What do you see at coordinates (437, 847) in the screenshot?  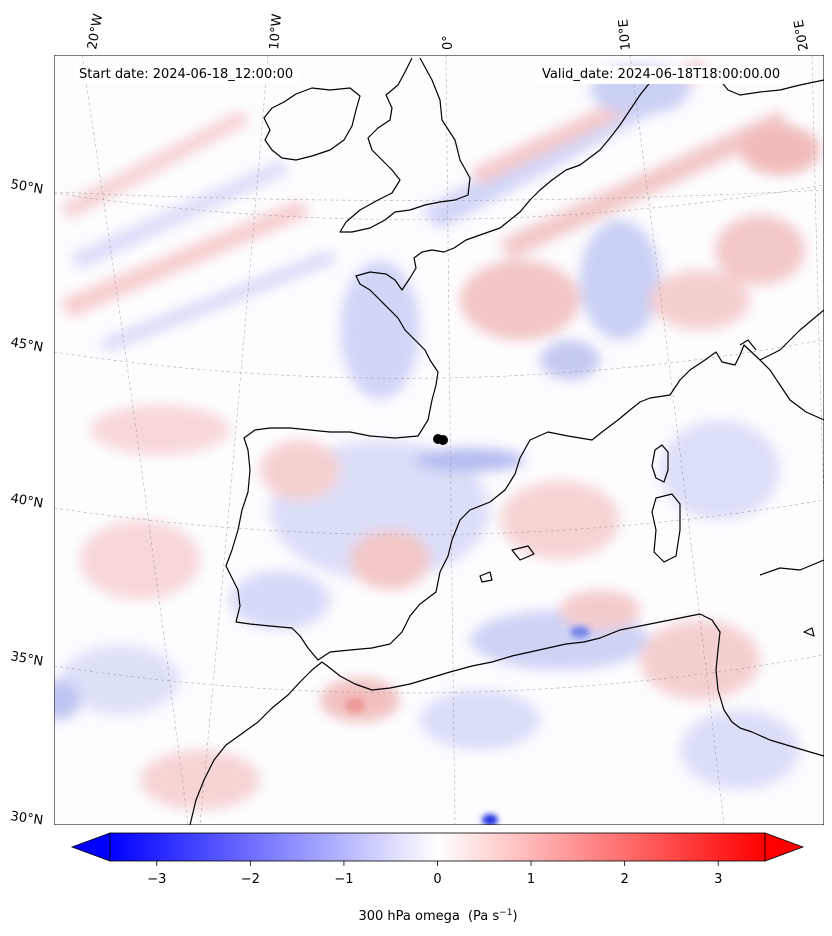 I see `colorbar-gradient` at bounding box center [437, 847].